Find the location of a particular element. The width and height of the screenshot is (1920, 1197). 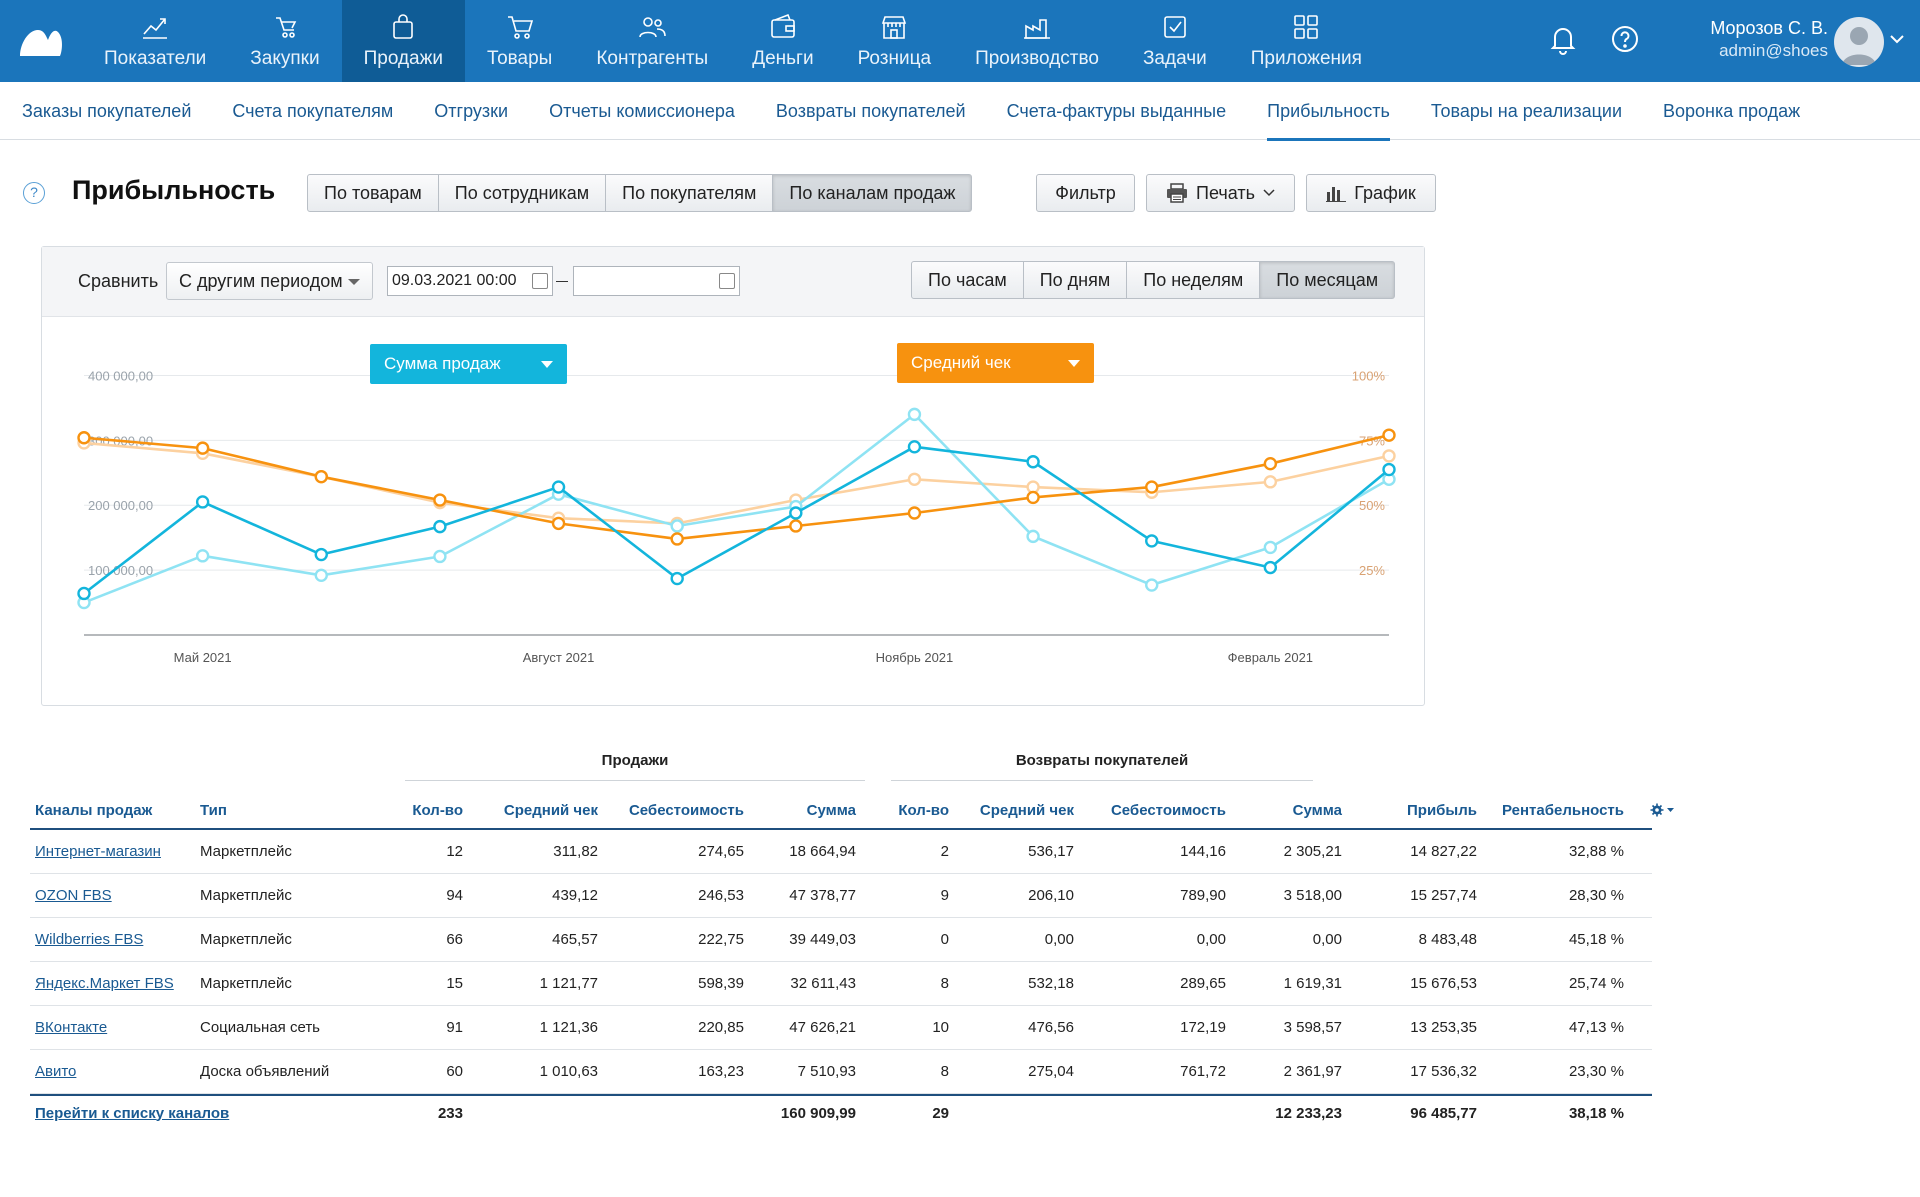

help-circle-icon is located at coordinates (1625, 39).